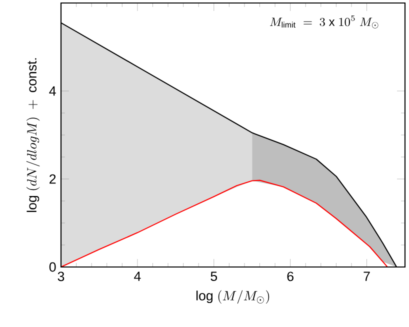 This screenshot has height=327, width=409. Describe the element at coordinates (290, 277) in the screenshot. I see `x-tick-label: 6` at that location.